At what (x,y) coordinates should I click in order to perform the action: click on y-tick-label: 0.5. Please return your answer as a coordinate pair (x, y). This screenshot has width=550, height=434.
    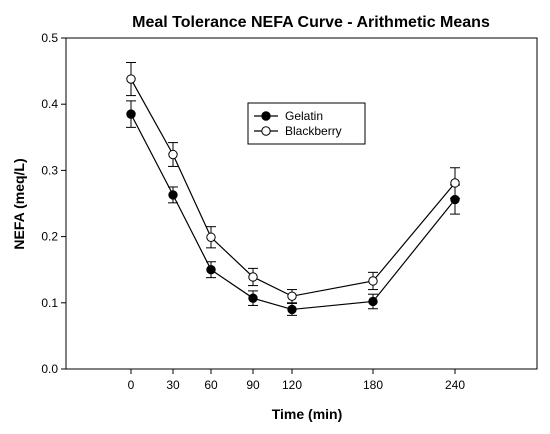
    Looking at the image, I should click on (49, 38).